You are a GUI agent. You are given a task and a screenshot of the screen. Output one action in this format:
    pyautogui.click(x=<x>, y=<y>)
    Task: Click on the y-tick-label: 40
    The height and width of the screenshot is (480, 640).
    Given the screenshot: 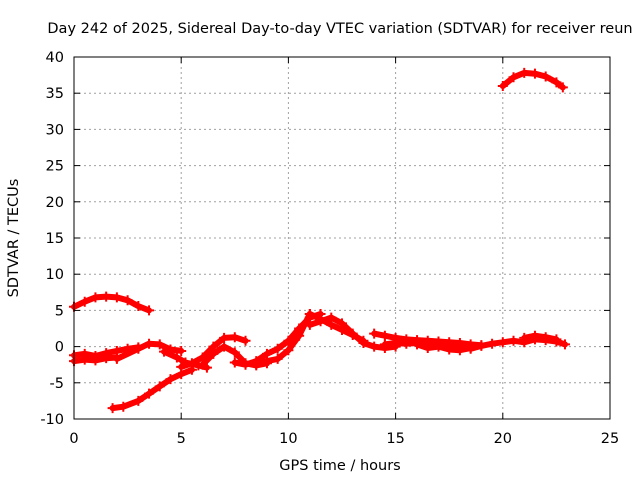 What is the action you would take?
    pyautogui.click(x=55, y=58)
    